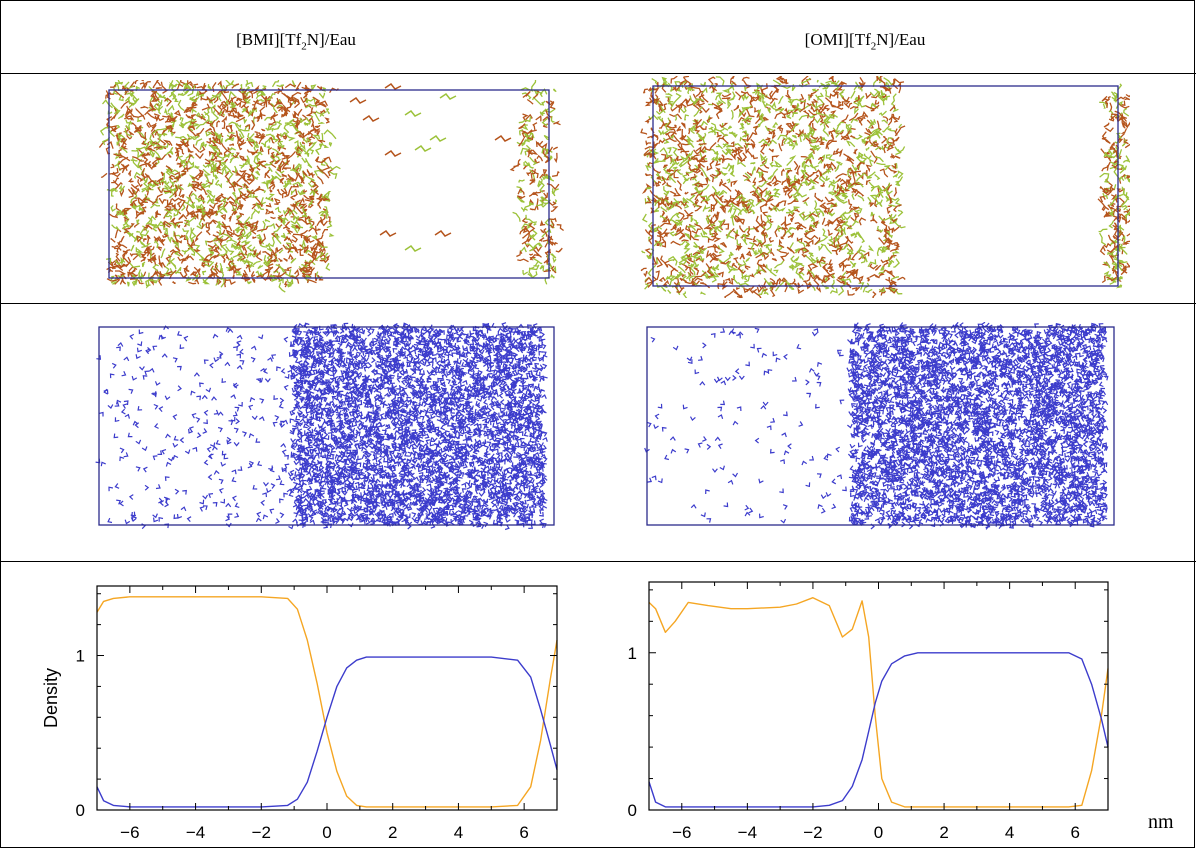  I want to click on x-axis-unit: nm, so click(1161, 822).